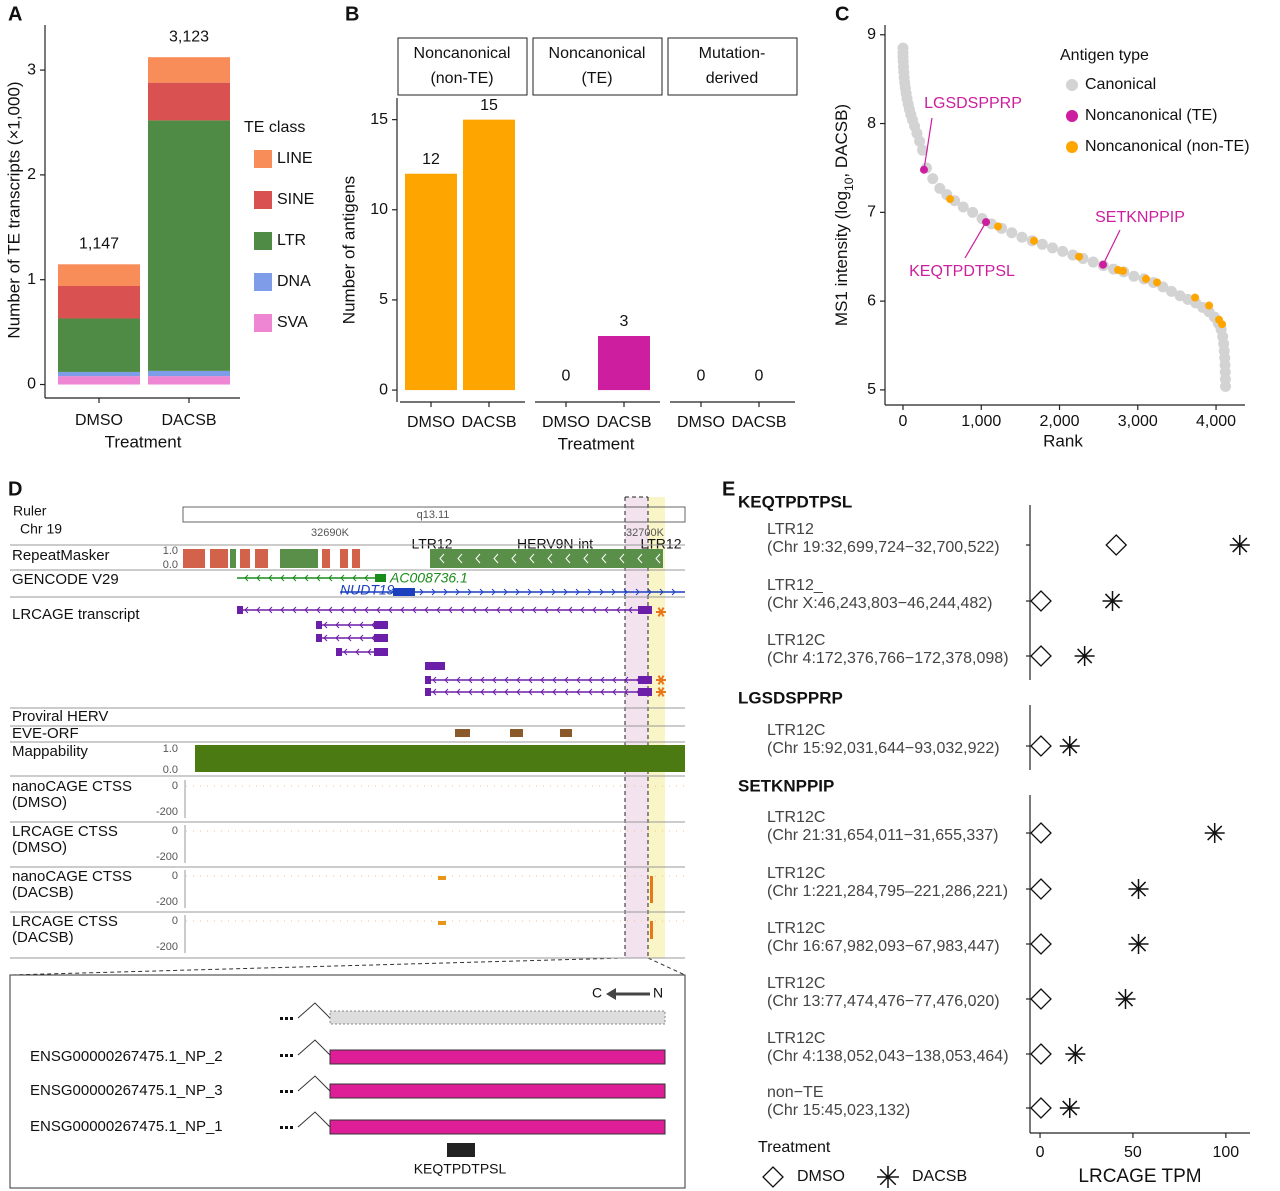 The image size is (1280, 1191). I want to click on orf-block, so click(462, 733).